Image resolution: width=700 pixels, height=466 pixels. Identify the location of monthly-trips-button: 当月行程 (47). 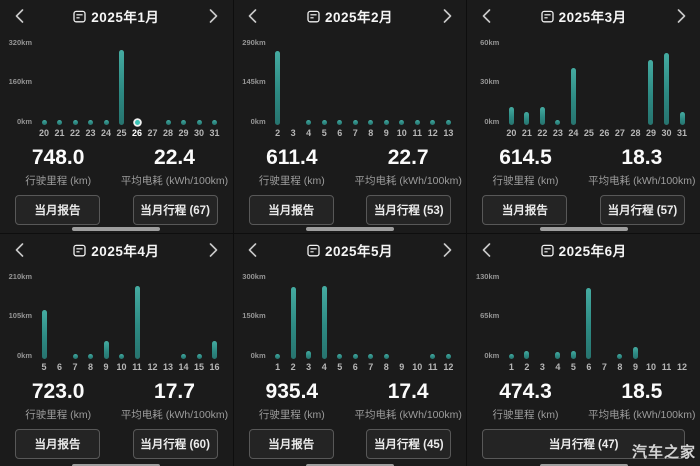
(583, 444).